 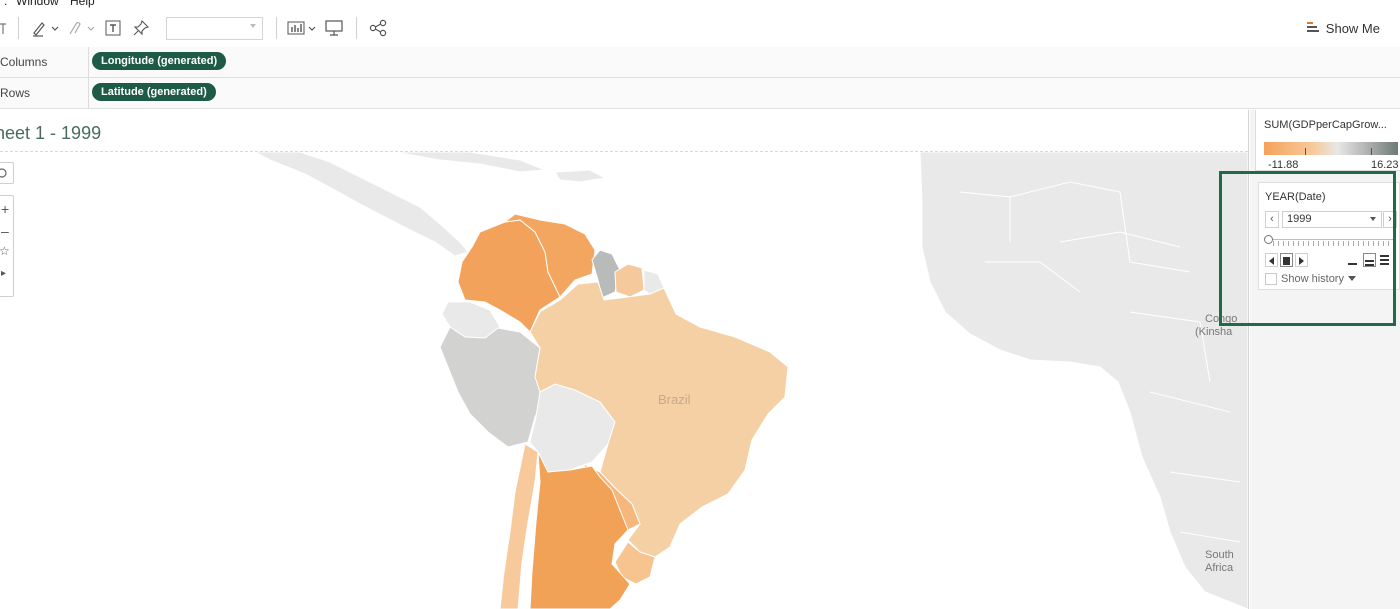 What do you see at coordinates (549, 255) in the screenshot?
I see `venezuela-region` at bounding box center [549, 255].